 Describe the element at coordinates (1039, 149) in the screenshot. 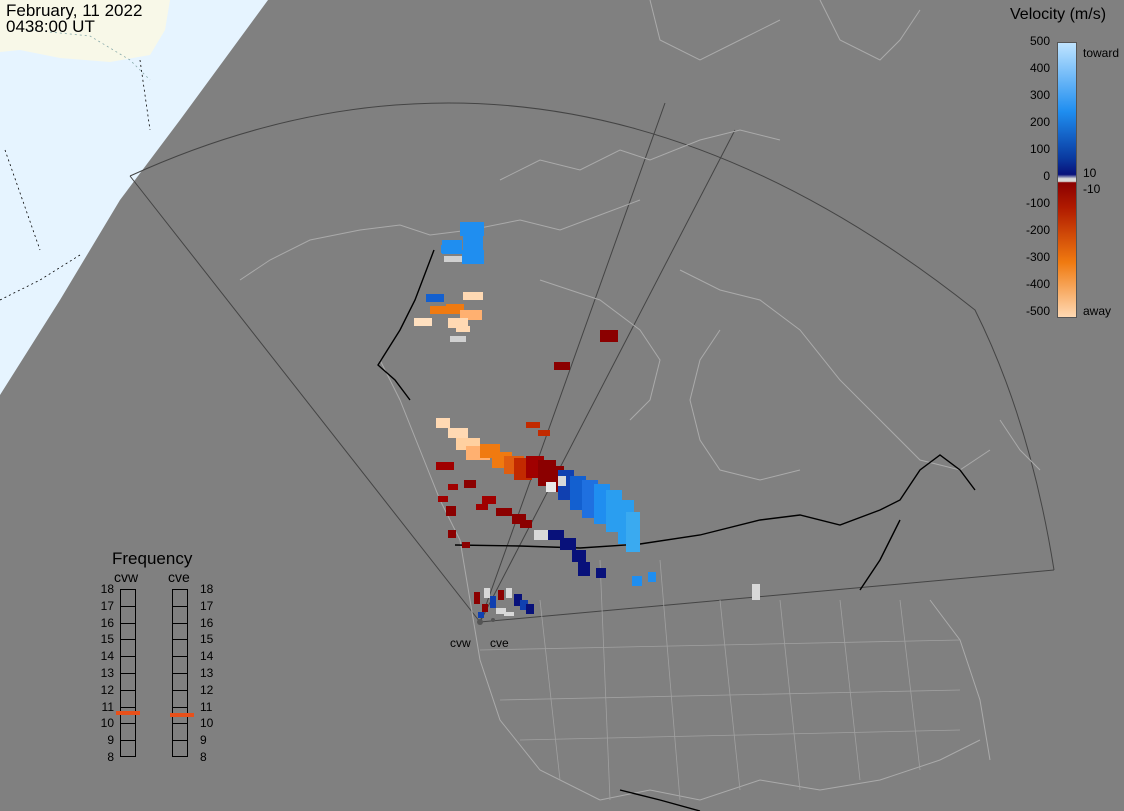

I see `colorbar-tick-label: 100` at that location.